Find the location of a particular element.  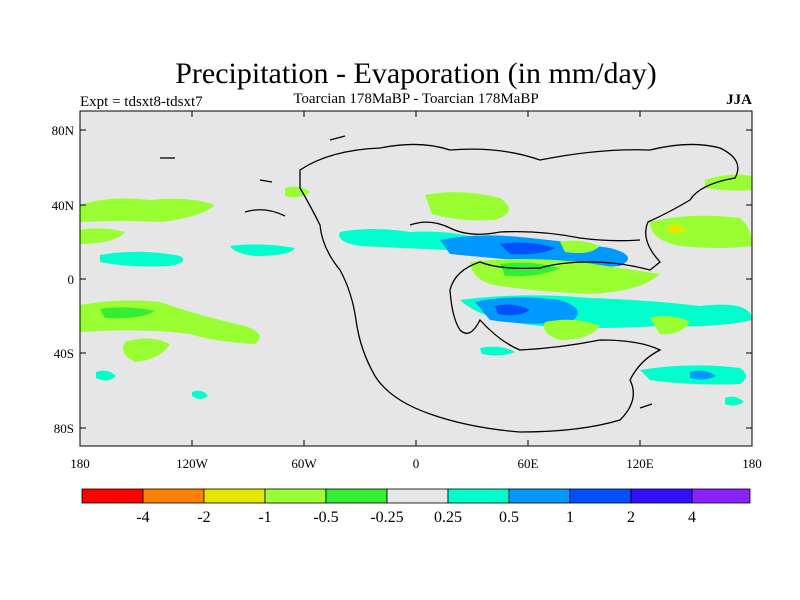

period-label: Toarcian 178MaBP - Toarcian 178MaBP is located at coordinates (415, 99).